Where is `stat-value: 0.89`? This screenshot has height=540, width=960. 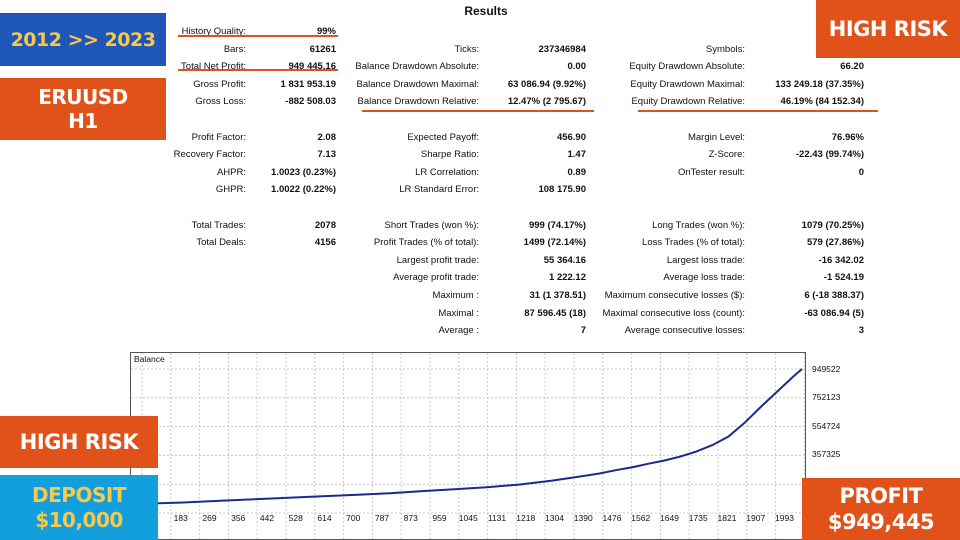
stat-value: 0.89 is located at coordinates (577, 172).